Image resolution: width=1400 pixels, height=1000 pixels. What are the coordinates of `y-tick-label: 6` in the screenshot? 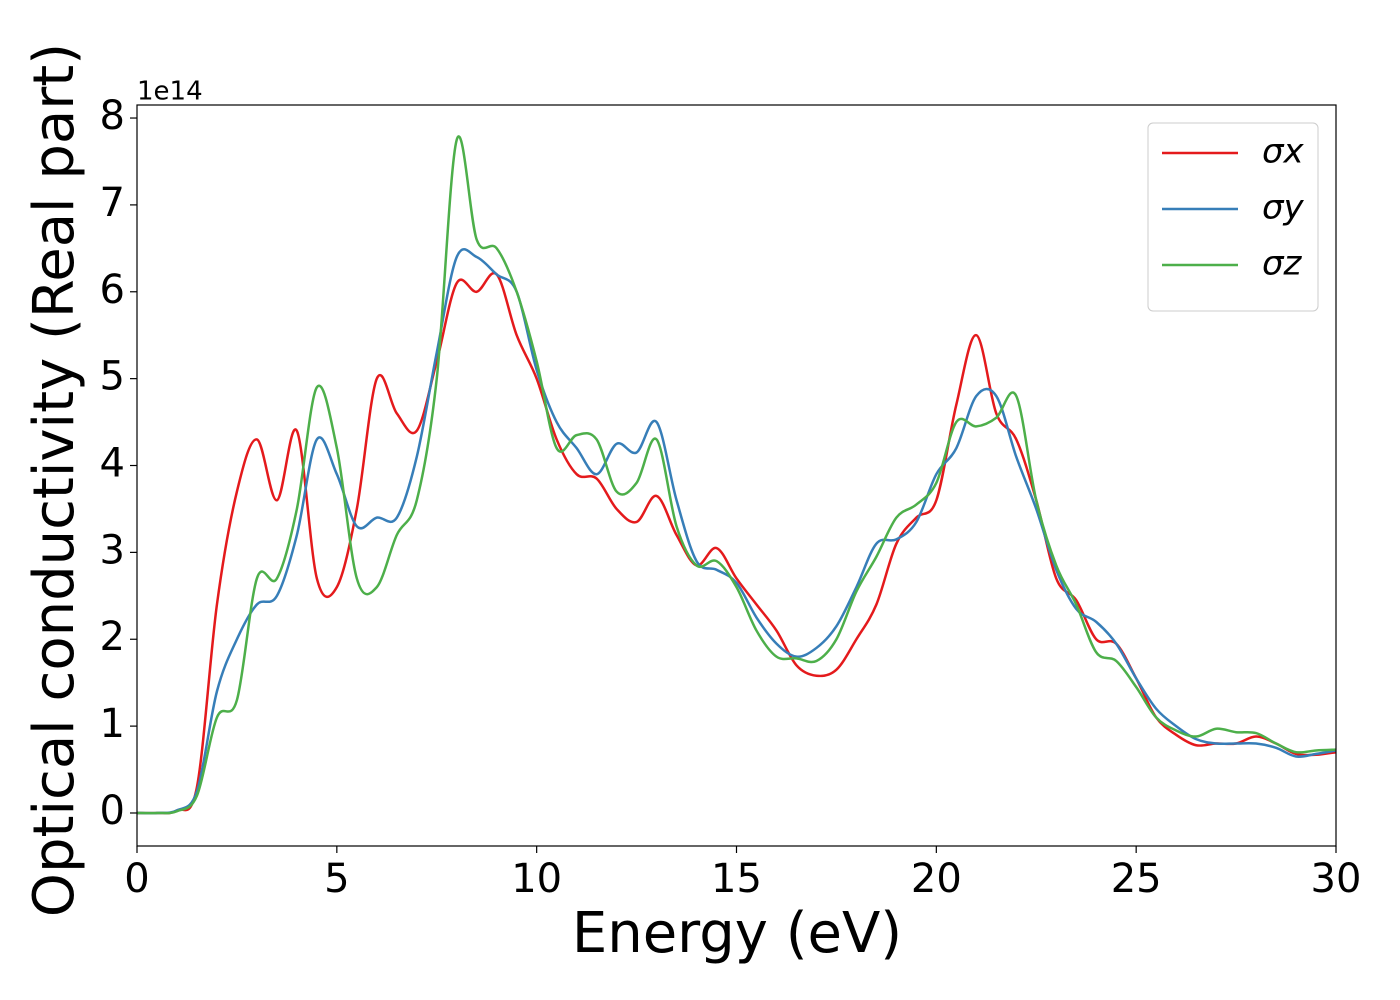 It's located at (112, 290).